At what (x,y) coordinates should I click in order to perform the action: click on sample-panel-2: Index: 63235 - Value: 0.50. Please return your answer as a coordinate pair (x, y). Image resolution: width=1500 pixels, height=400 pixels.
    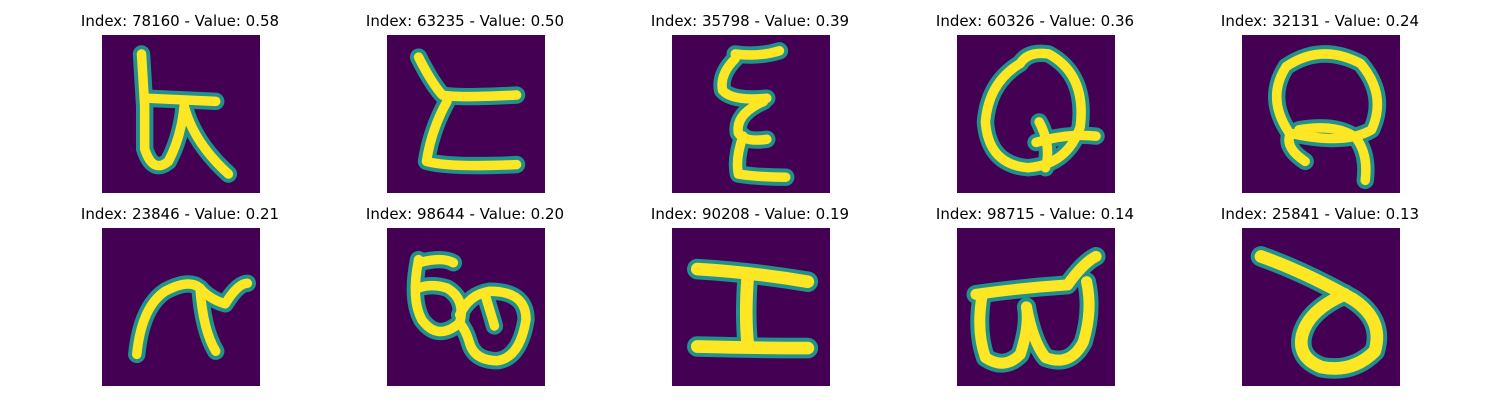
    Looking at the image, I should click on (465, 102).